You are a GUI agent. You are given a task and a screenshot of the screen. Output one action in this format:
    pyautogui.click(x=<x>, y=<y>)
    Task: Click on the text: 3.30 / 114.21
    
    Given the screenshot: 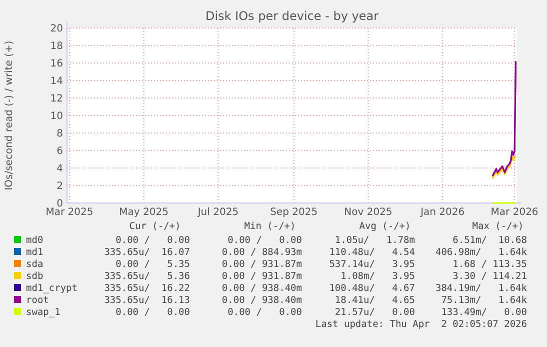 What is the action you would take?
    pyautogui.click(x=490, y=276)
    